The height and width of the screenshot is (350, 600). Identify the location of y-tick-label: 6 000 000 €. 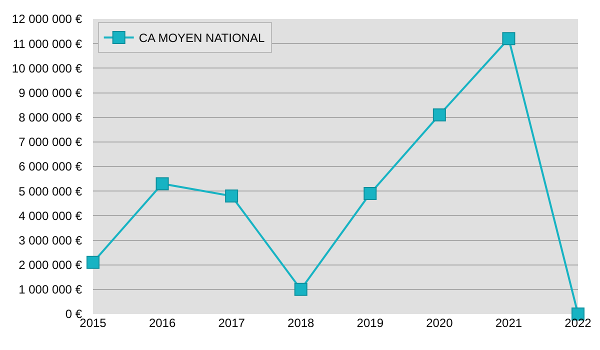
(50, 167).